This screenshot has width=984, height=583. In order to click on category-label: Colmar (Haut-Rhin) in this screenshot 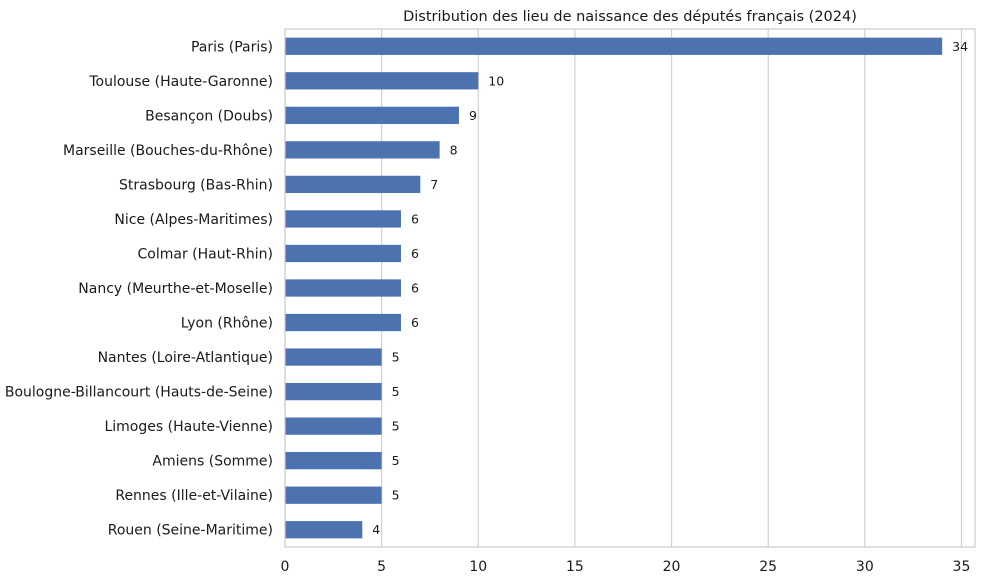, I will do `click(205, 254)`.